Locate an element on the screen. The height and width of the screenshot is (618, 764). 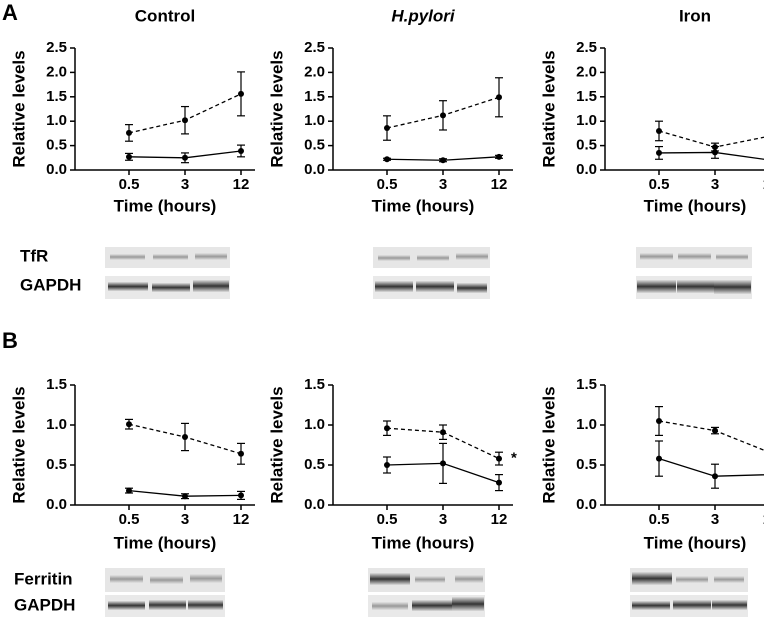
y-tick-label: 2.5 is located at coordinates (56, 47).